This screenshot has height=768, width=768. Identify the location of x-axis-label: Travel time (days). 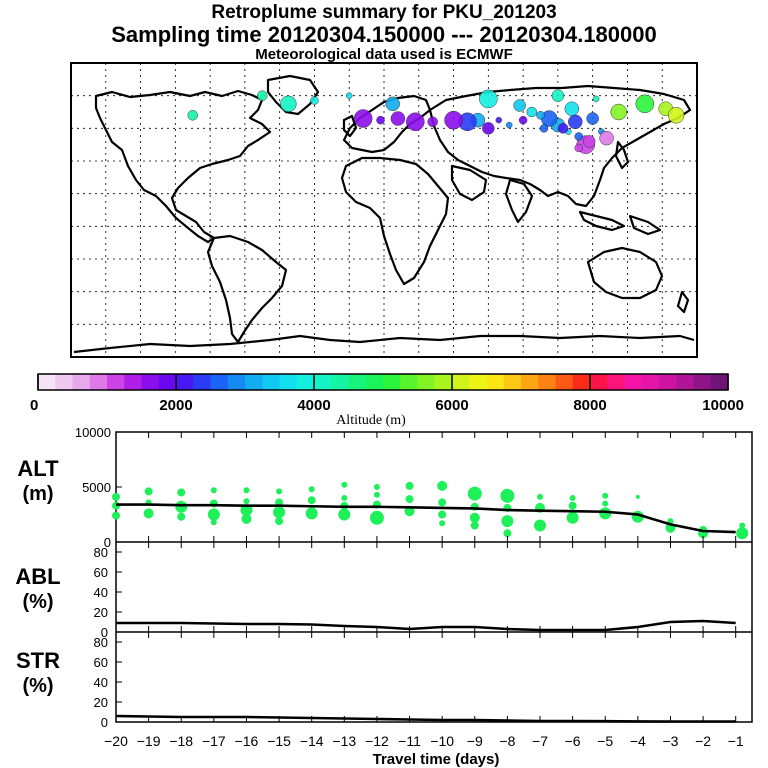
(436, 759).